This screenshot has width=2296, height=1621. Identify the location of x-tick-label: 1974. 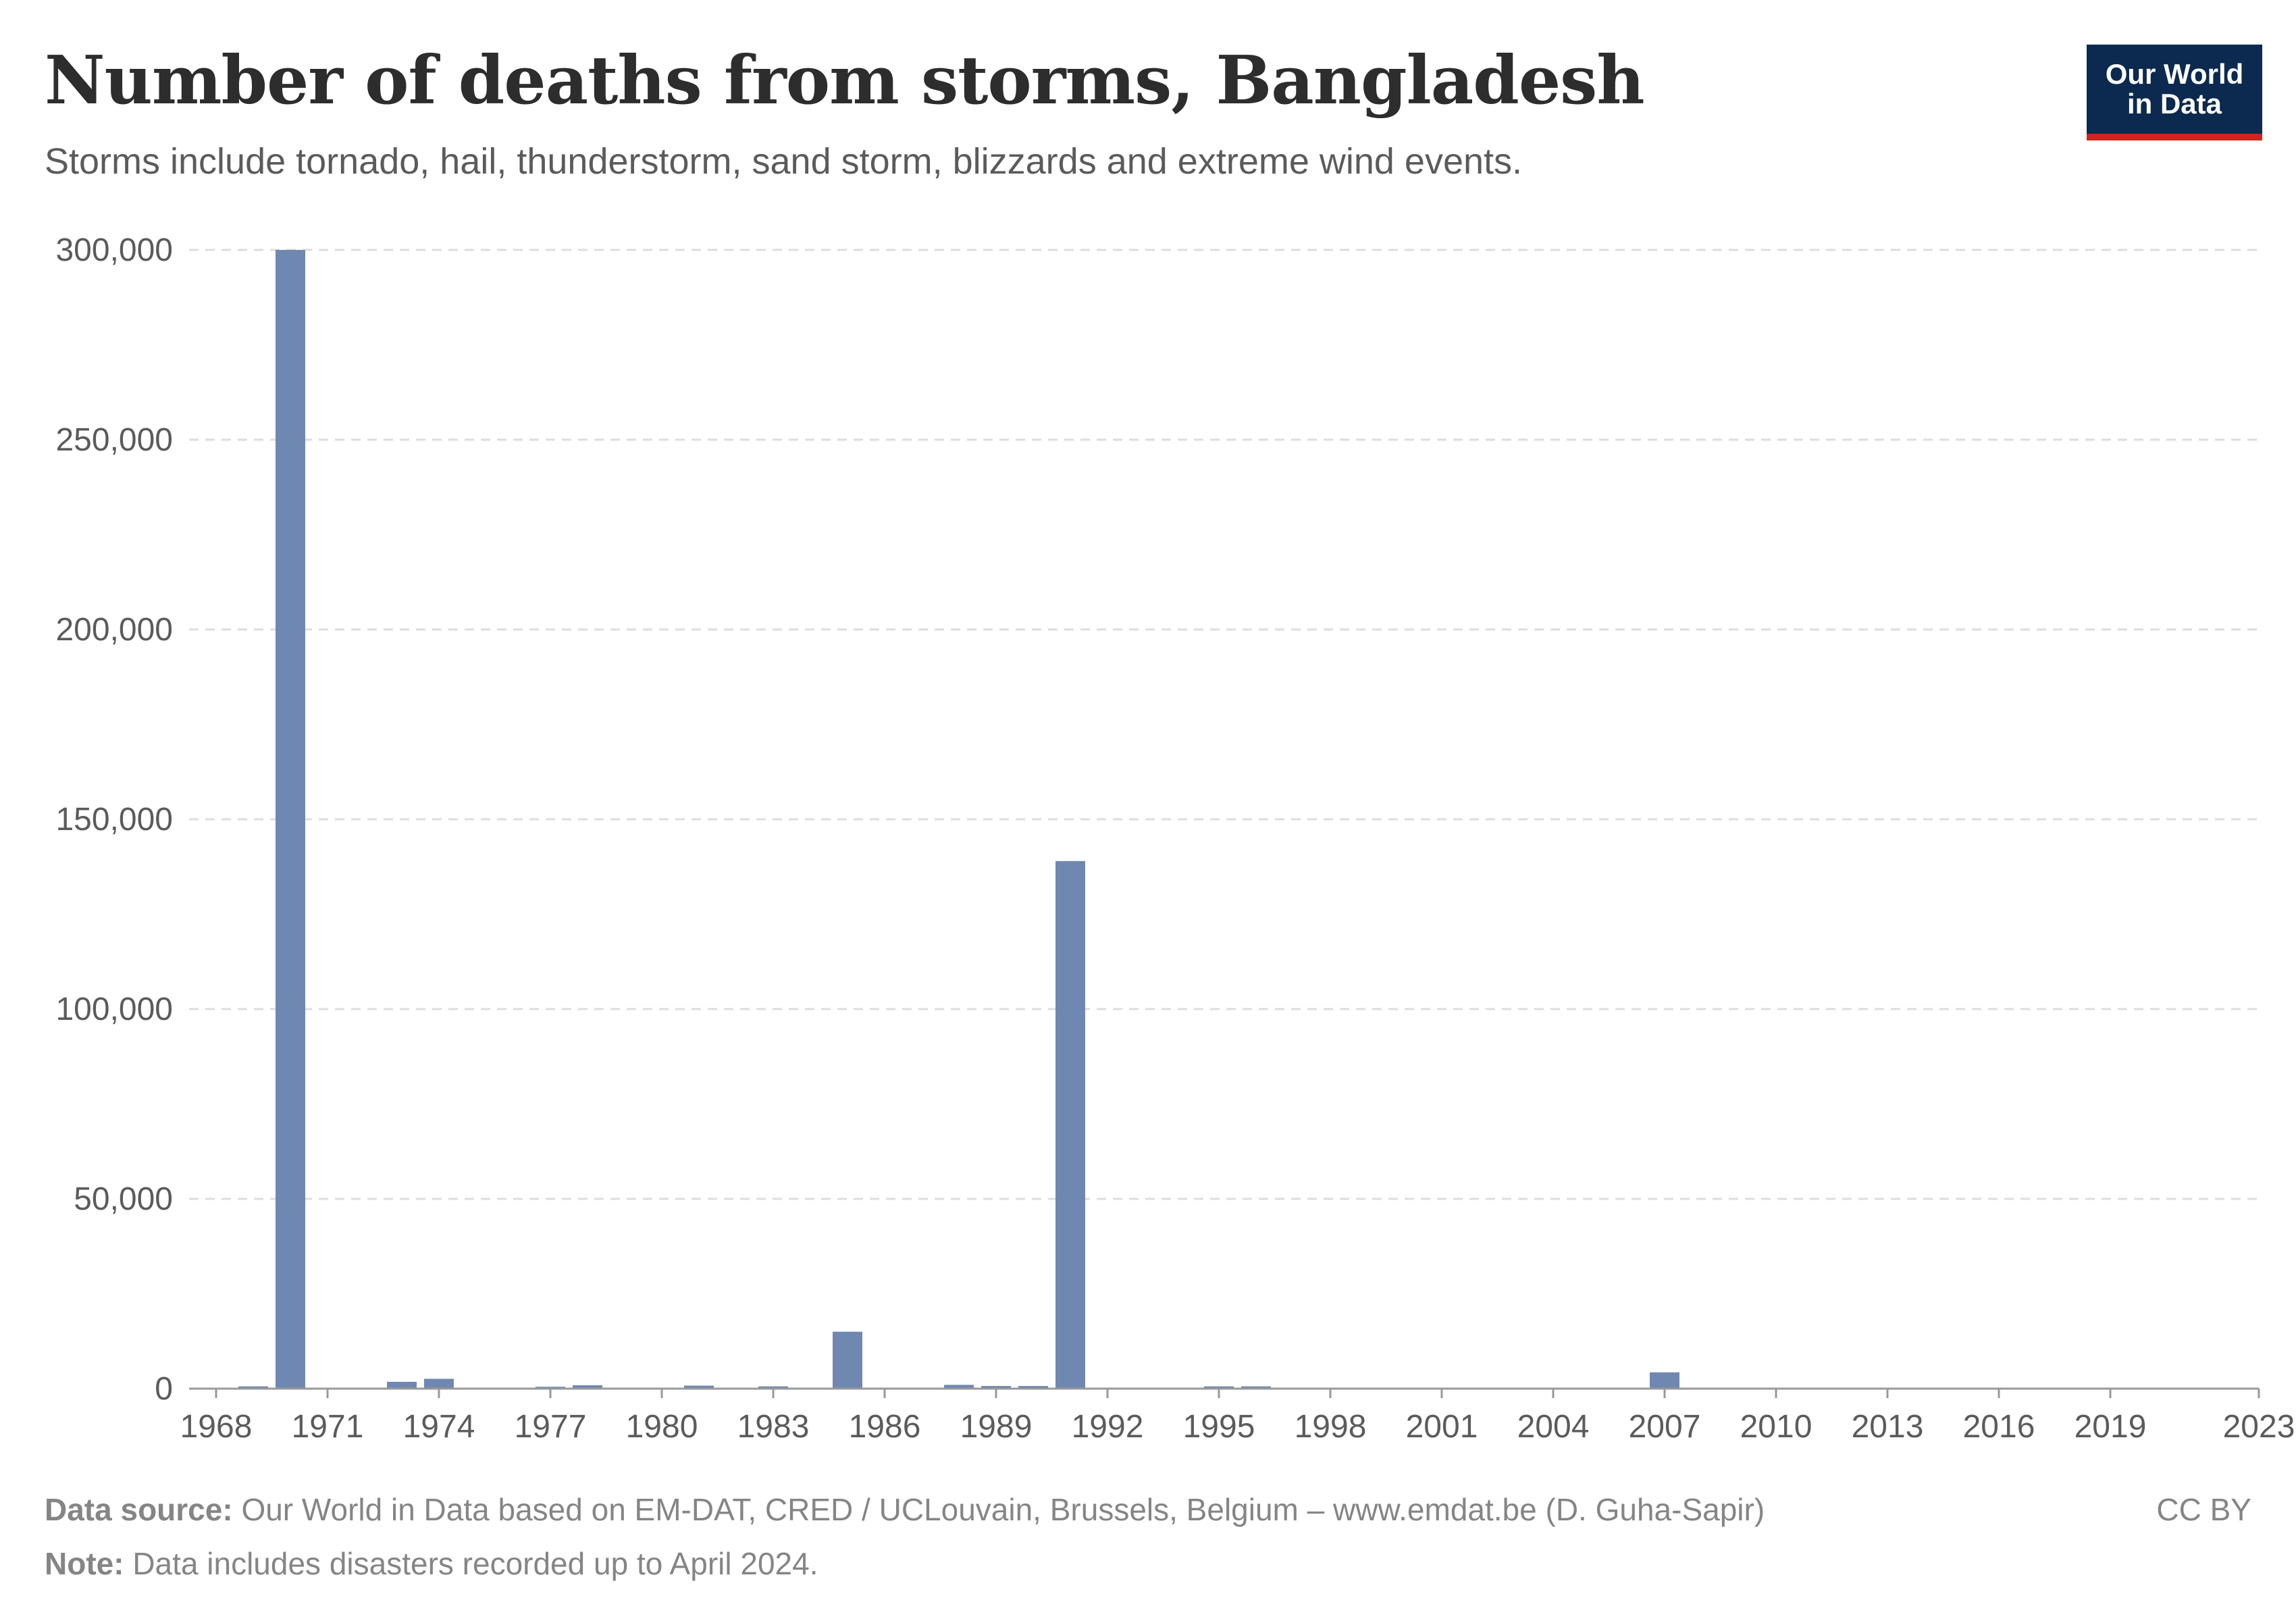
(439, 1427).